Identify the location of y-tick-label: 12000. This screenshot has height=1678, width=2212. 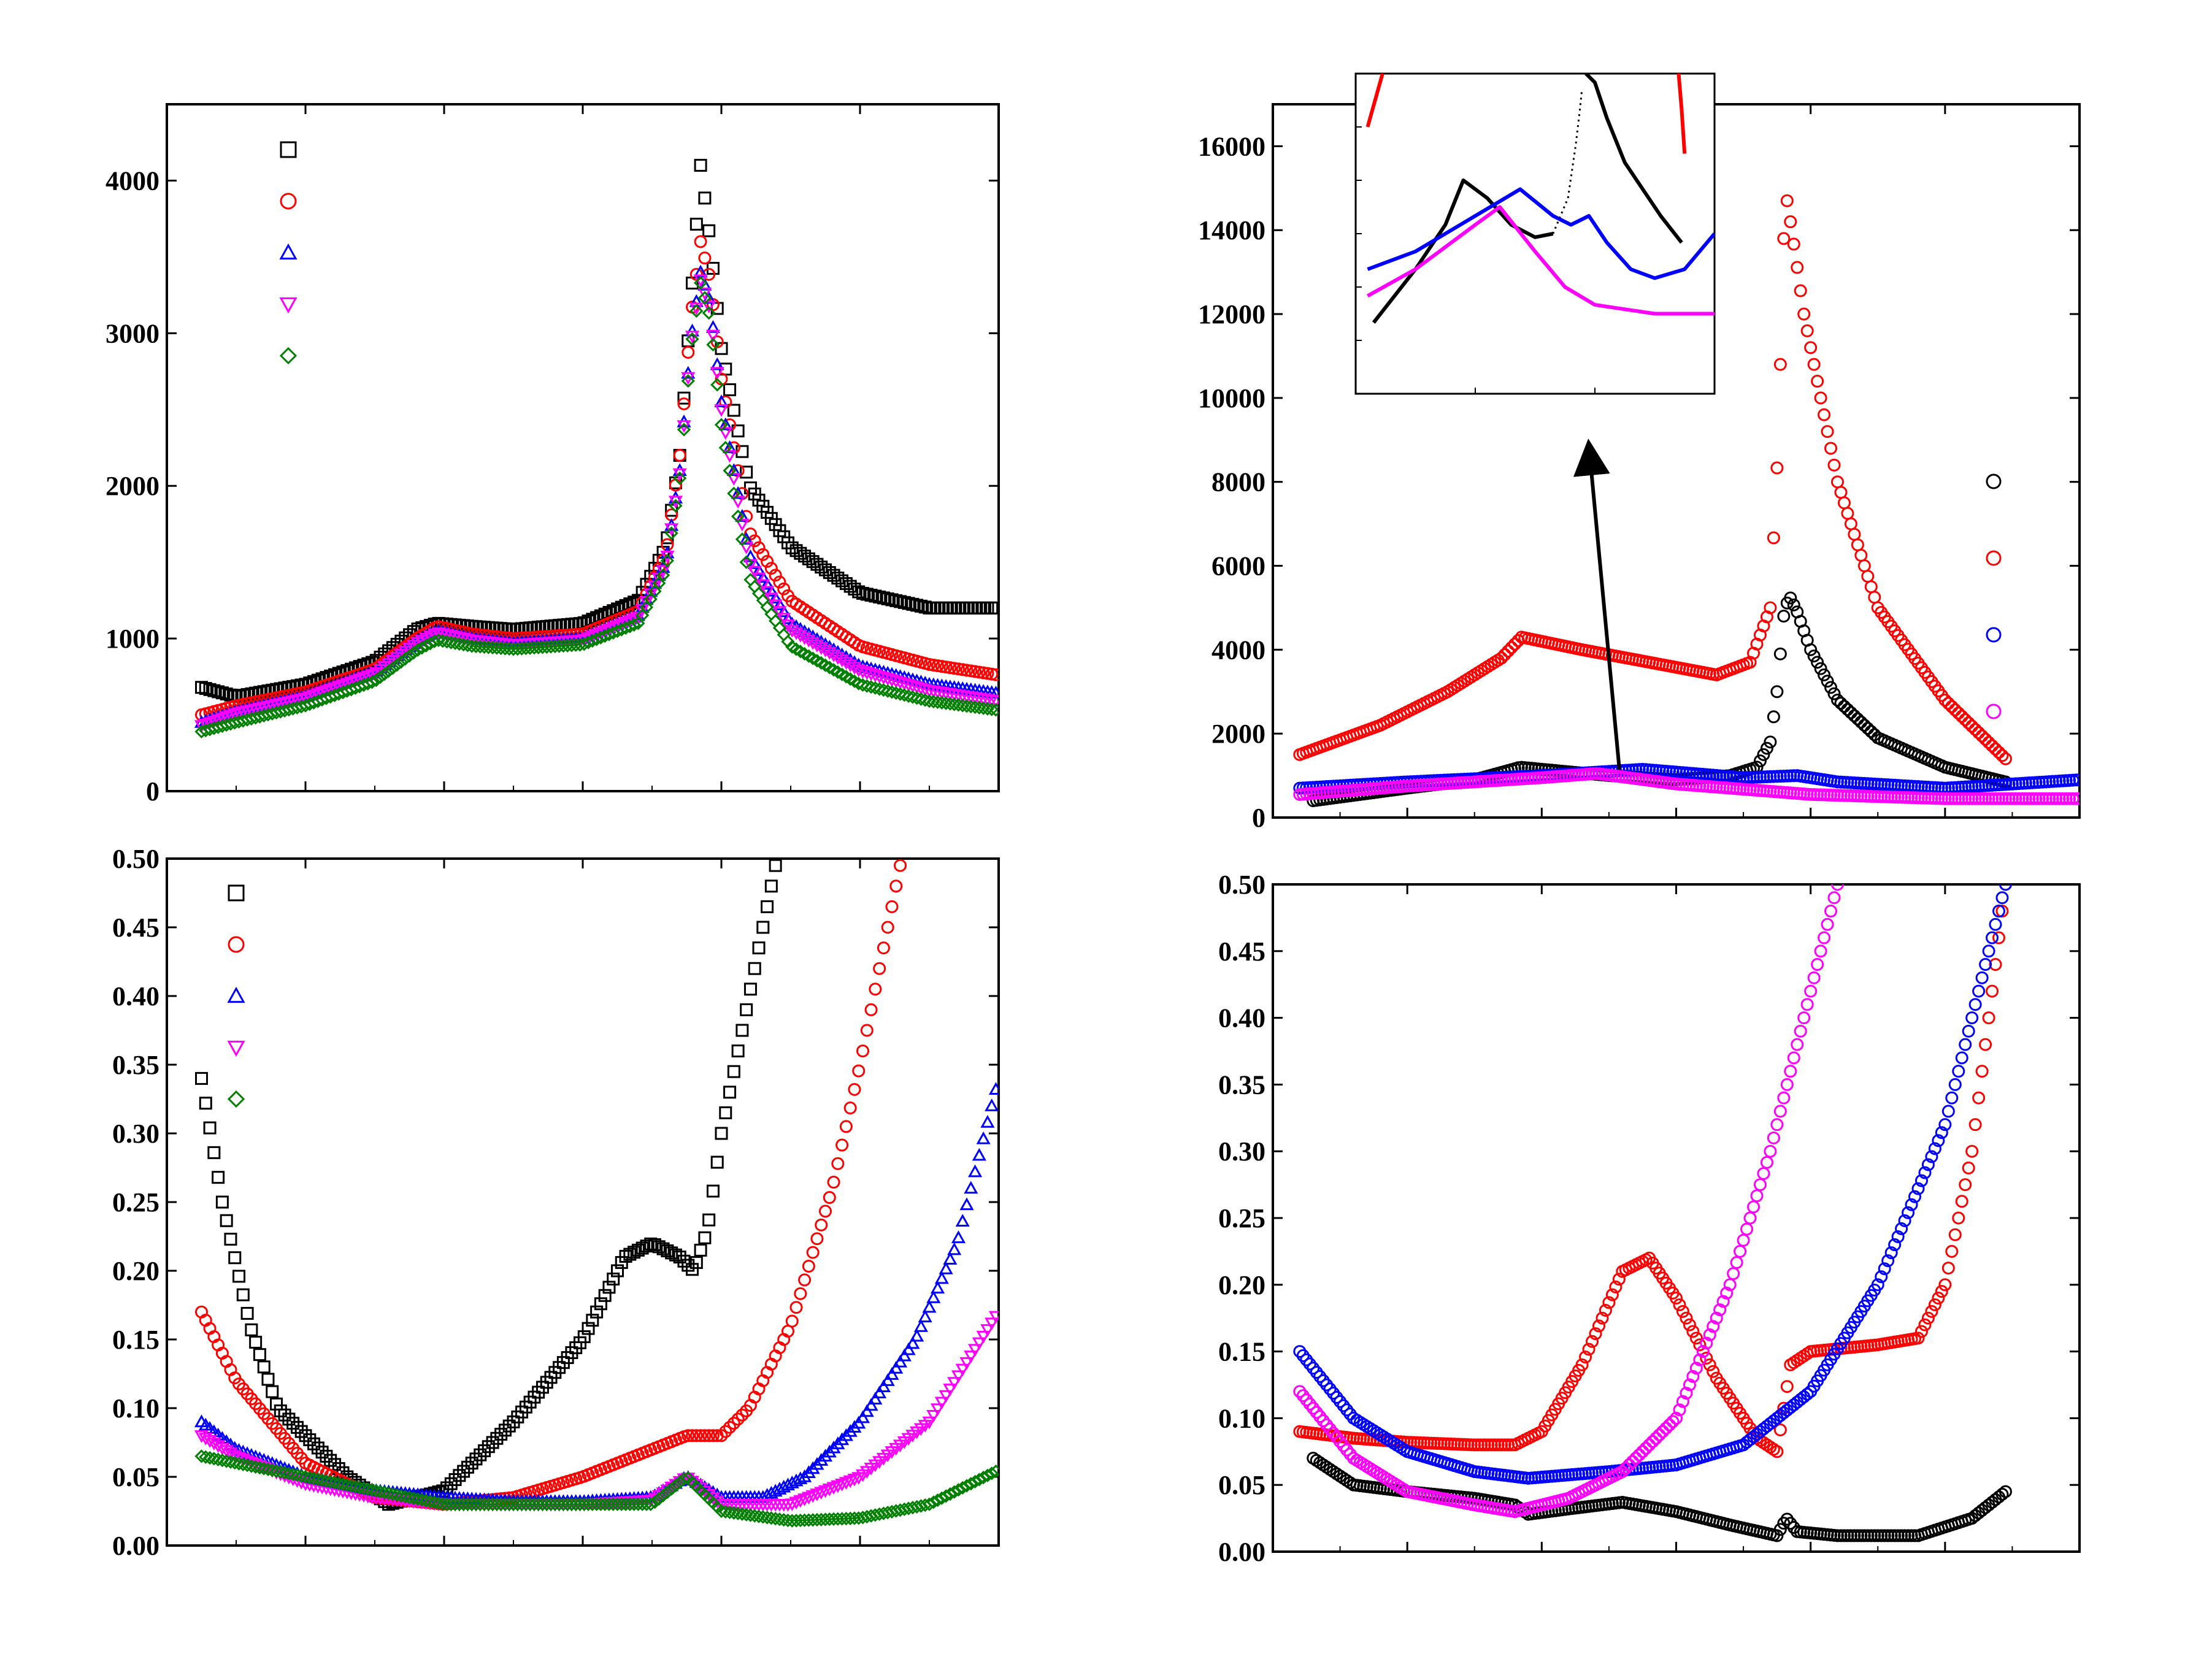
(1231, 314).